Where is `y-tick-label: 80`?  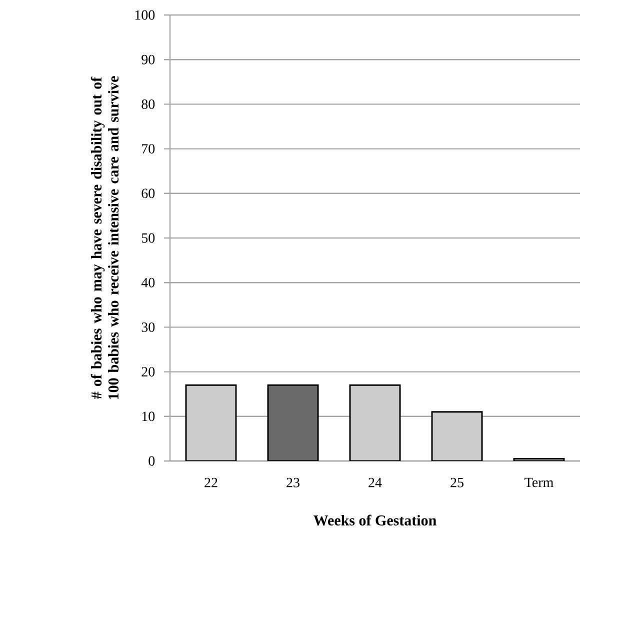
y-tick-label: 80 is located at coordinates (148, 104).